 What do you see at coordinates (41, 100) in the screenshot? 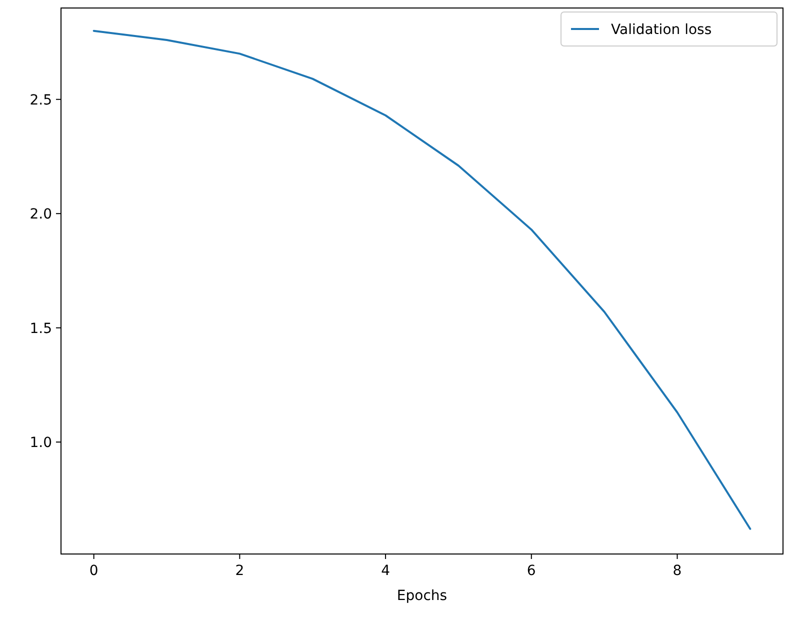
I see `y-tick-label: 2.5` at bounding box center [41, 100].